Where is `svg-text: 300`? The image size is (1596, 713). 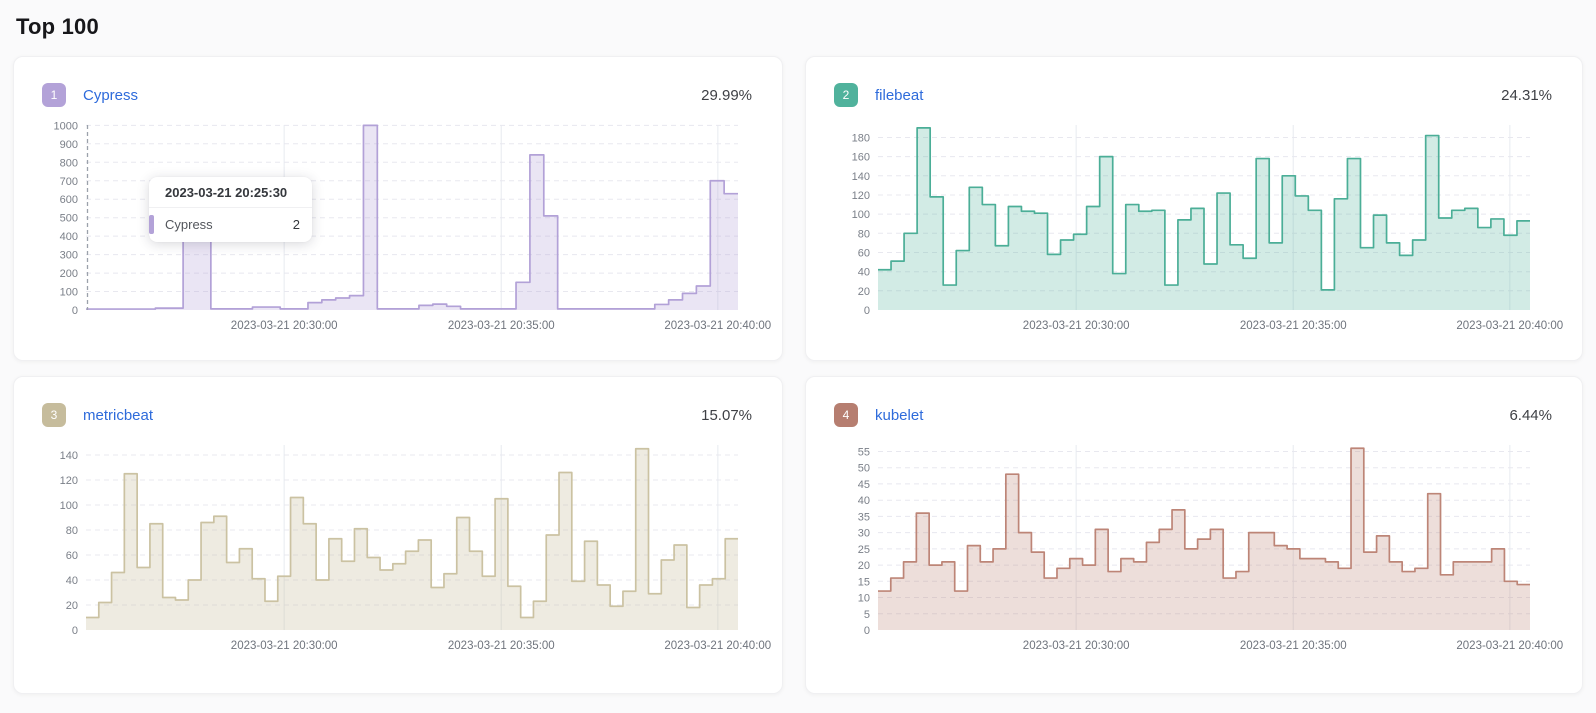
svg-text: 300 is located at coordinates (69, 256).